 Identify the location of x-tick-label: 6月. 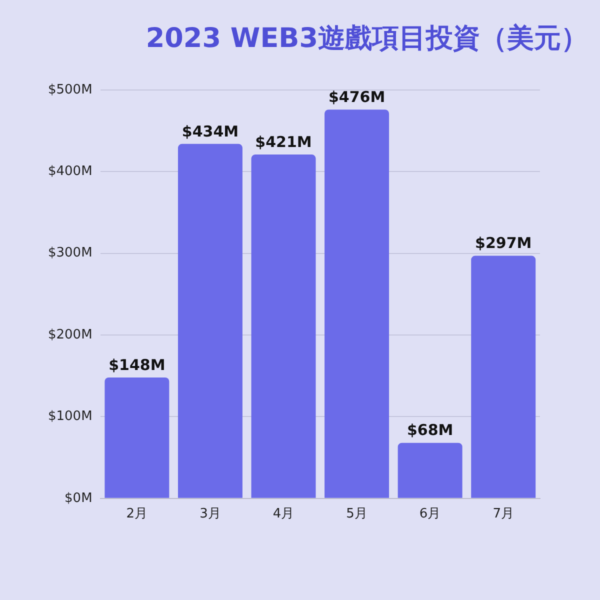
(430, 514).